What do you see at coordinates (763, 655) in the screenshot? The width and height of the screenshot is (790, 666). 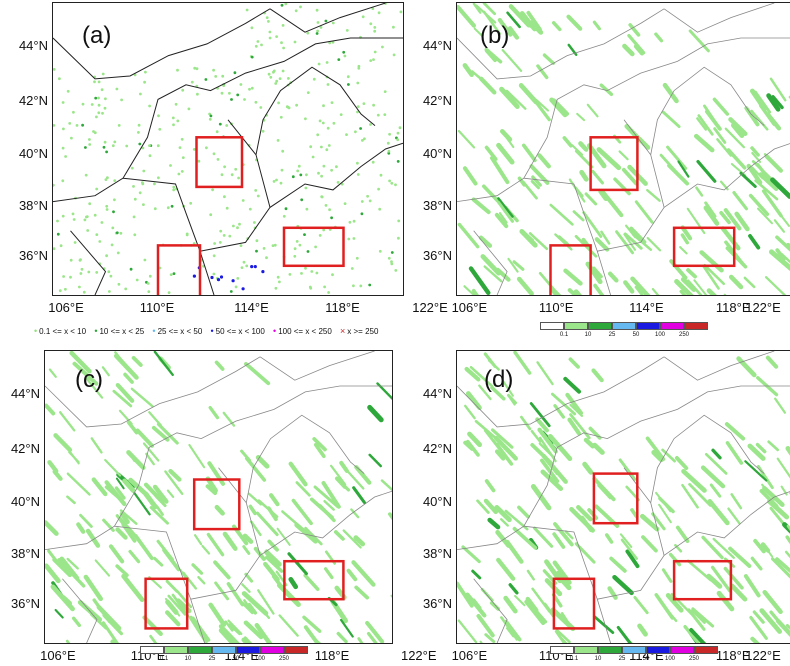 I see `lon-tick-label: 122°E` at bounding box center [763, 655].